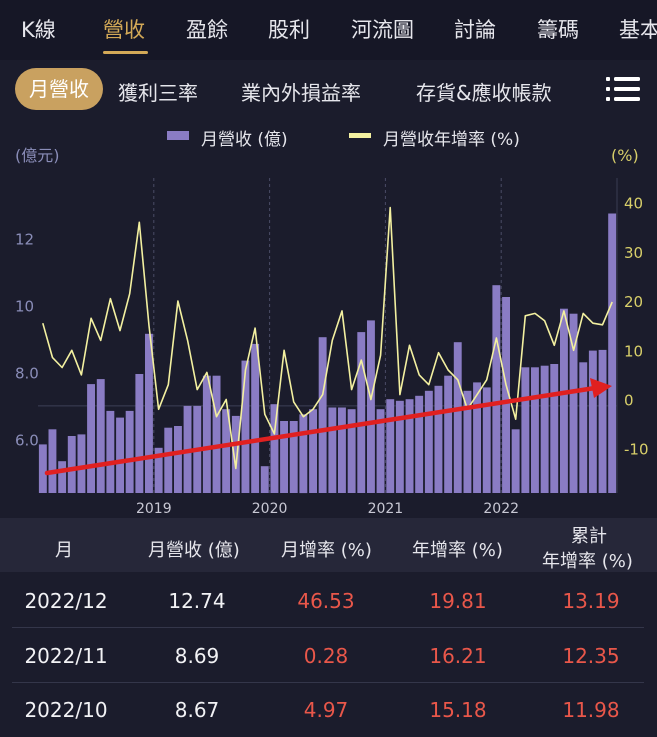 This screenshot has width=657, height=737. I want to click on tab-river-chart: 河流圖, so click(382, 30).